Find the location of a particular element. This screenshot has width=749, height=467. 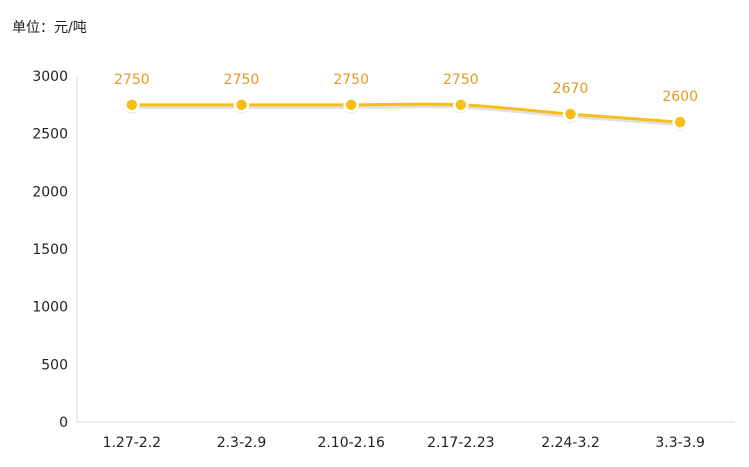

point-markers is located at coordinates (406, 114).